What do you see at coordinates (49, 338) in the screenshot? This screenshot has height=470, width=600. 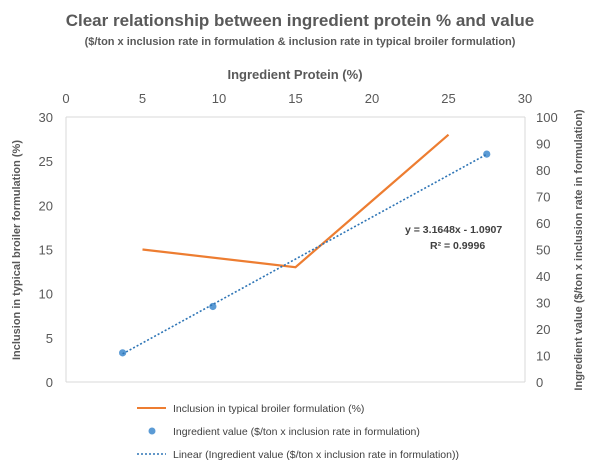 I see `y-left-tick-label: 5` at bounding box center [49, 338].